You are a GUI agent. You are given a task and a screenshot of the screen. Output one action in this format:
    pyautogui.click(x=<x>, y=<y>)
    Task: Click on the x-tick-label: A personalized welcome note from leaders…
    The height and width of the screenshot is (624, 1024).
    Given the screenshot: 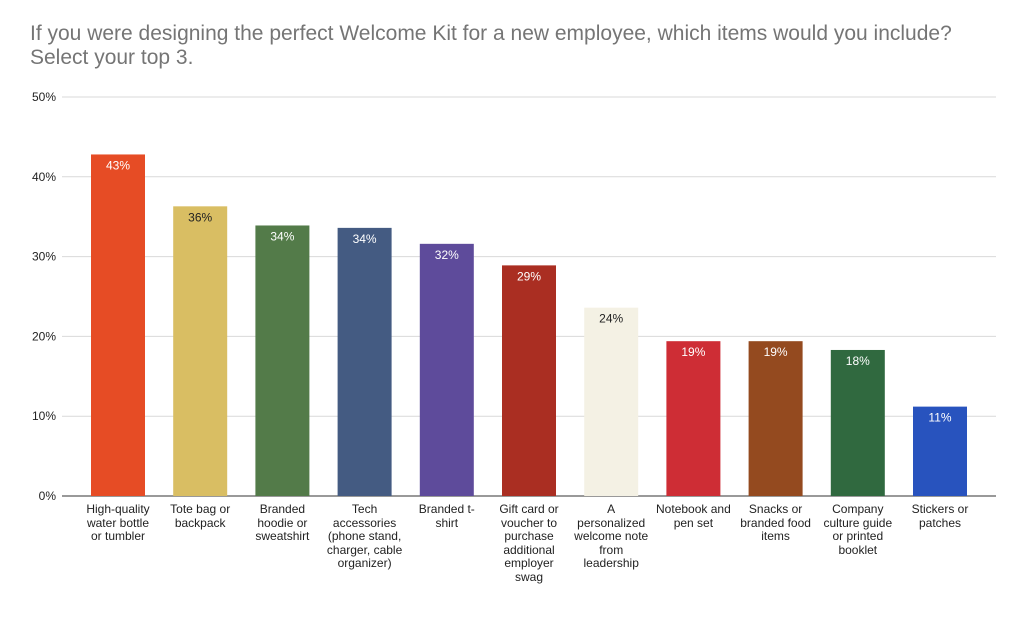 What is the action you would take?
    pyautogui.click(x=611, y=536)
    